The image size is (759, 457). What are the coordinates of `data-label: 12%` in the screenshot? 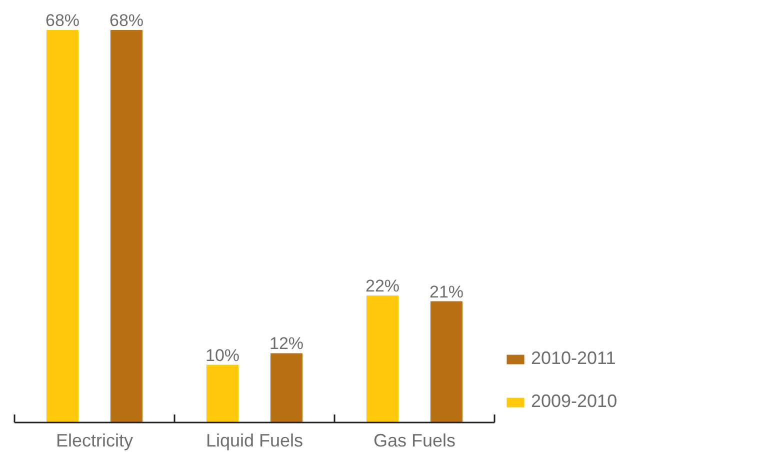 It's located at (286, 344).